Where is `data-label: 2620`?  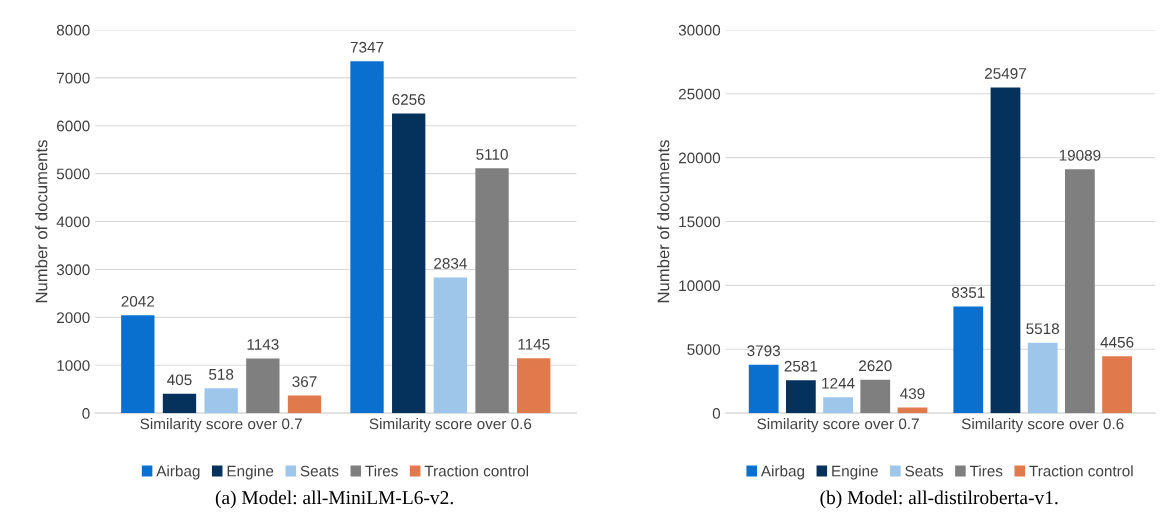
data-label: 2620 is located at coordinates (875, 366).